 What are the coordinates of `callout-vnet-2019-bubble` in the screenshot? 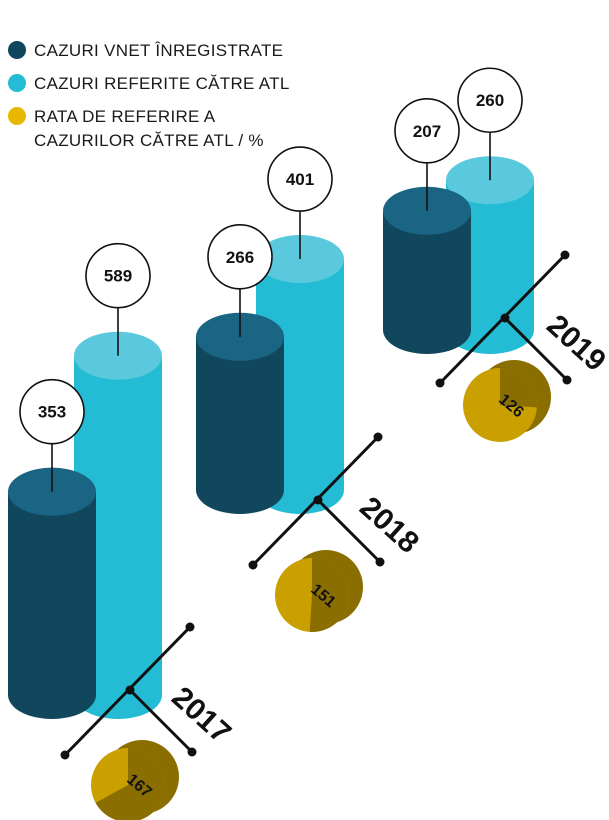 It's located at (427, 130).